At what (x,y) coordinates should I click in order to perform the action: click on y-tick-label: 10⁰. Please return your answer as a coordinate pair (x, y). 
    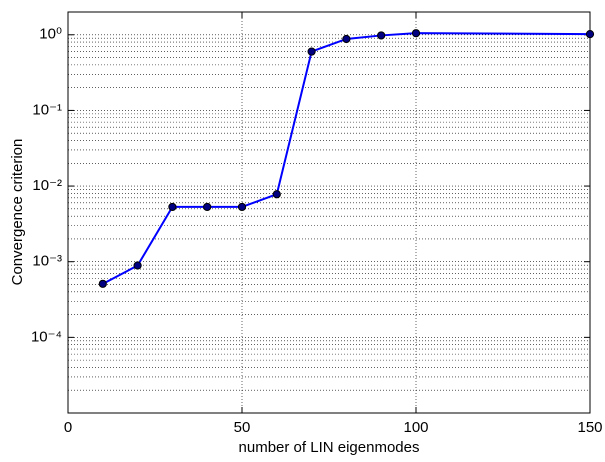
    Looking at the image, I should click on (50, 34).